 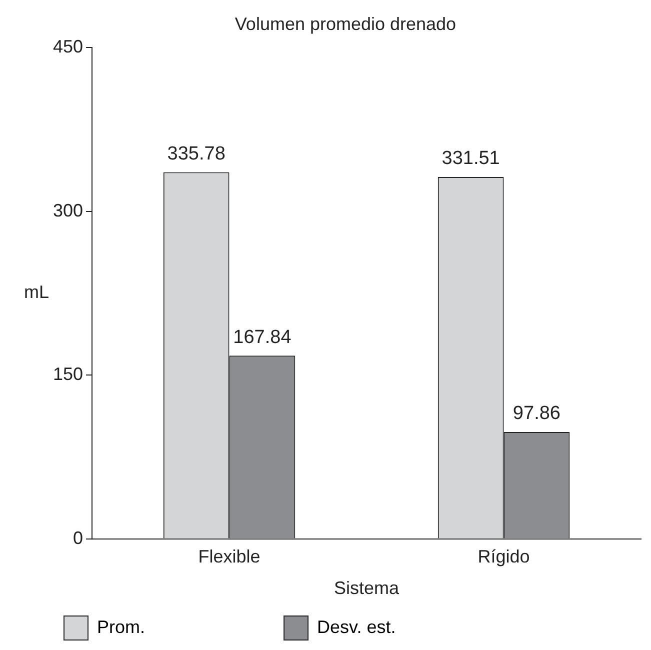 What do you see at coordinates (471, 159) in the screenshot?
I see `data-label: 331.51` at bounding box center [471, 159].